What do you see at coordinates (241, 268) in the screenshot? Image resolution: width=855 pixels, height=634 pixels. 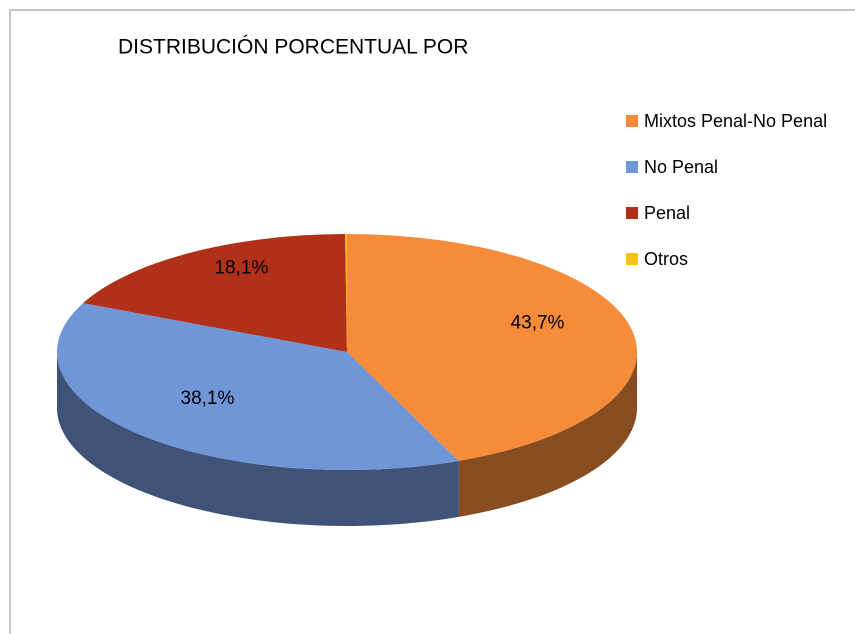 I see `data-label: 18,1%` at bounding box center [241, 268].